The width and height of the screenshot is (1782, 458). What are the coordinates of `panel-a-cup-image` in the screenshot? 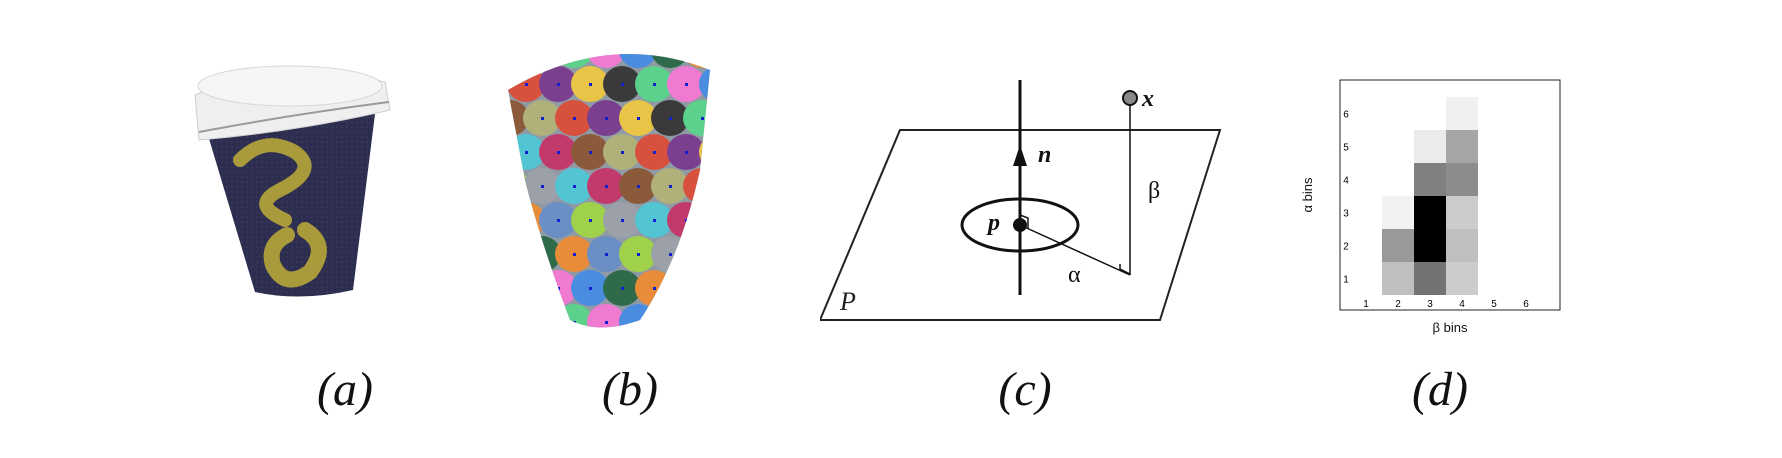 It's located at (292, 181).